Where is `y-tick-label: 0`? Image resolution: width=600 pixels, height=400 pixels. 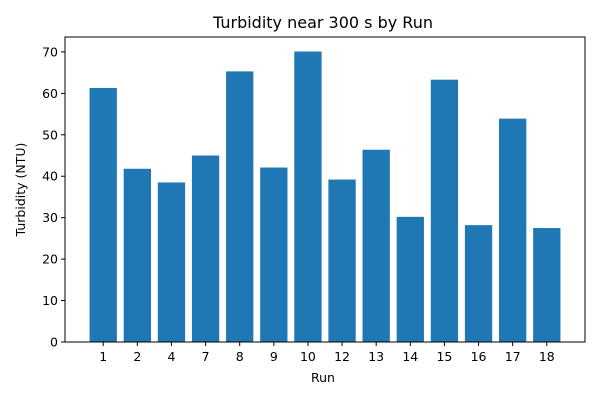
y-tick-label: 0 is located at coordinates (54, 342).